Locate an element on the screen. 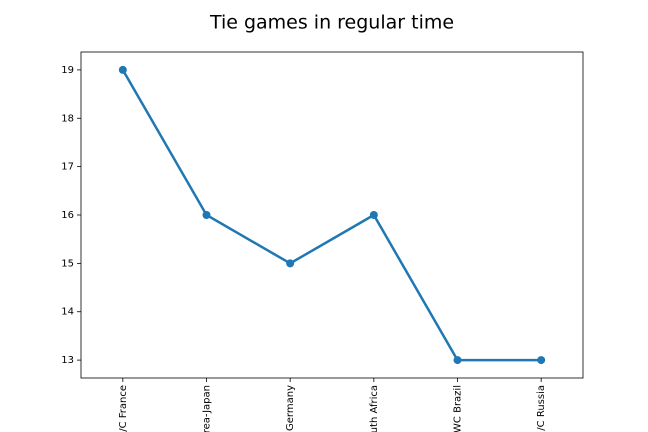  x-tick-label: Germany is located at coordinates (290, 408).